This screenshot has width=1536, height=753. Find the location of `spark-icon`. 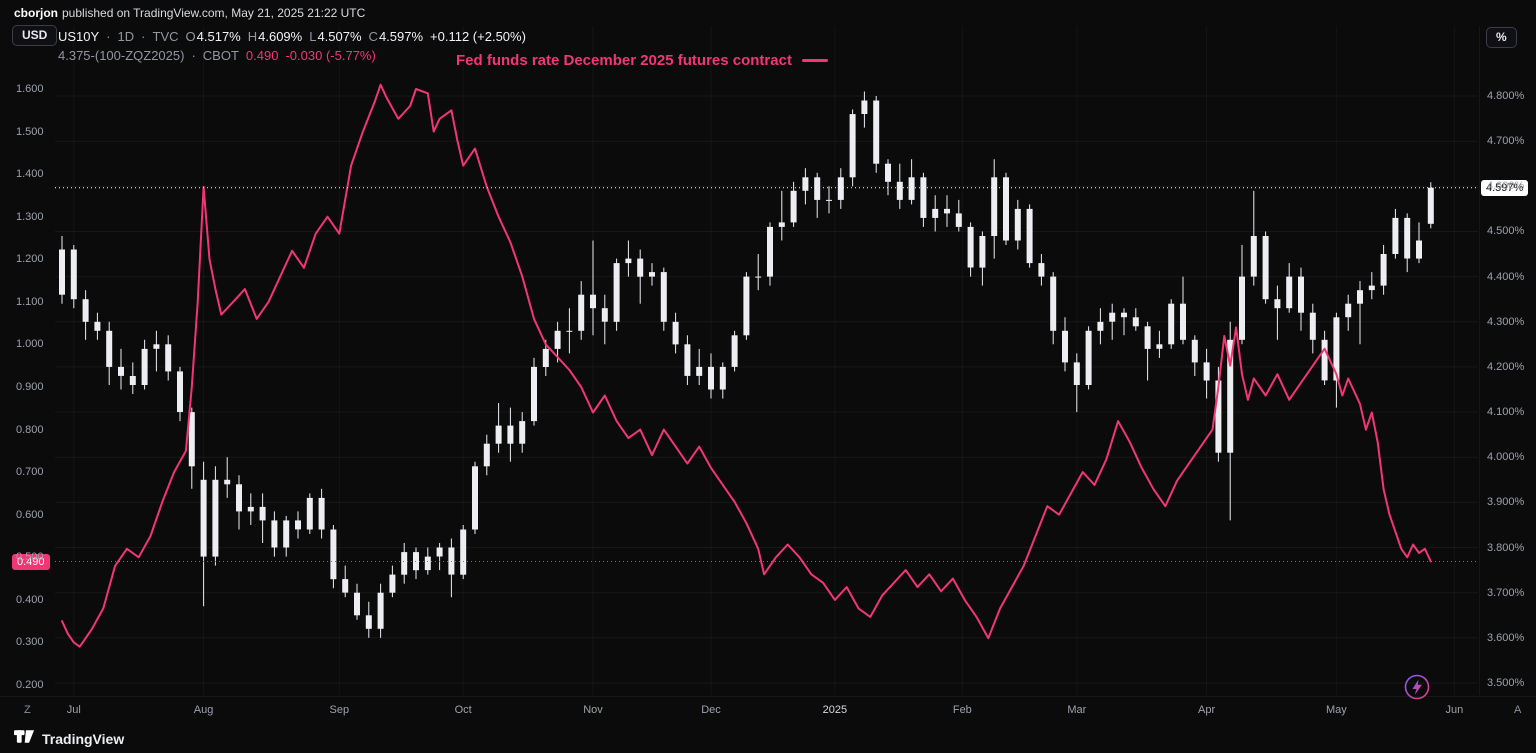

spark-icon is located at coordinates (1417, 687).